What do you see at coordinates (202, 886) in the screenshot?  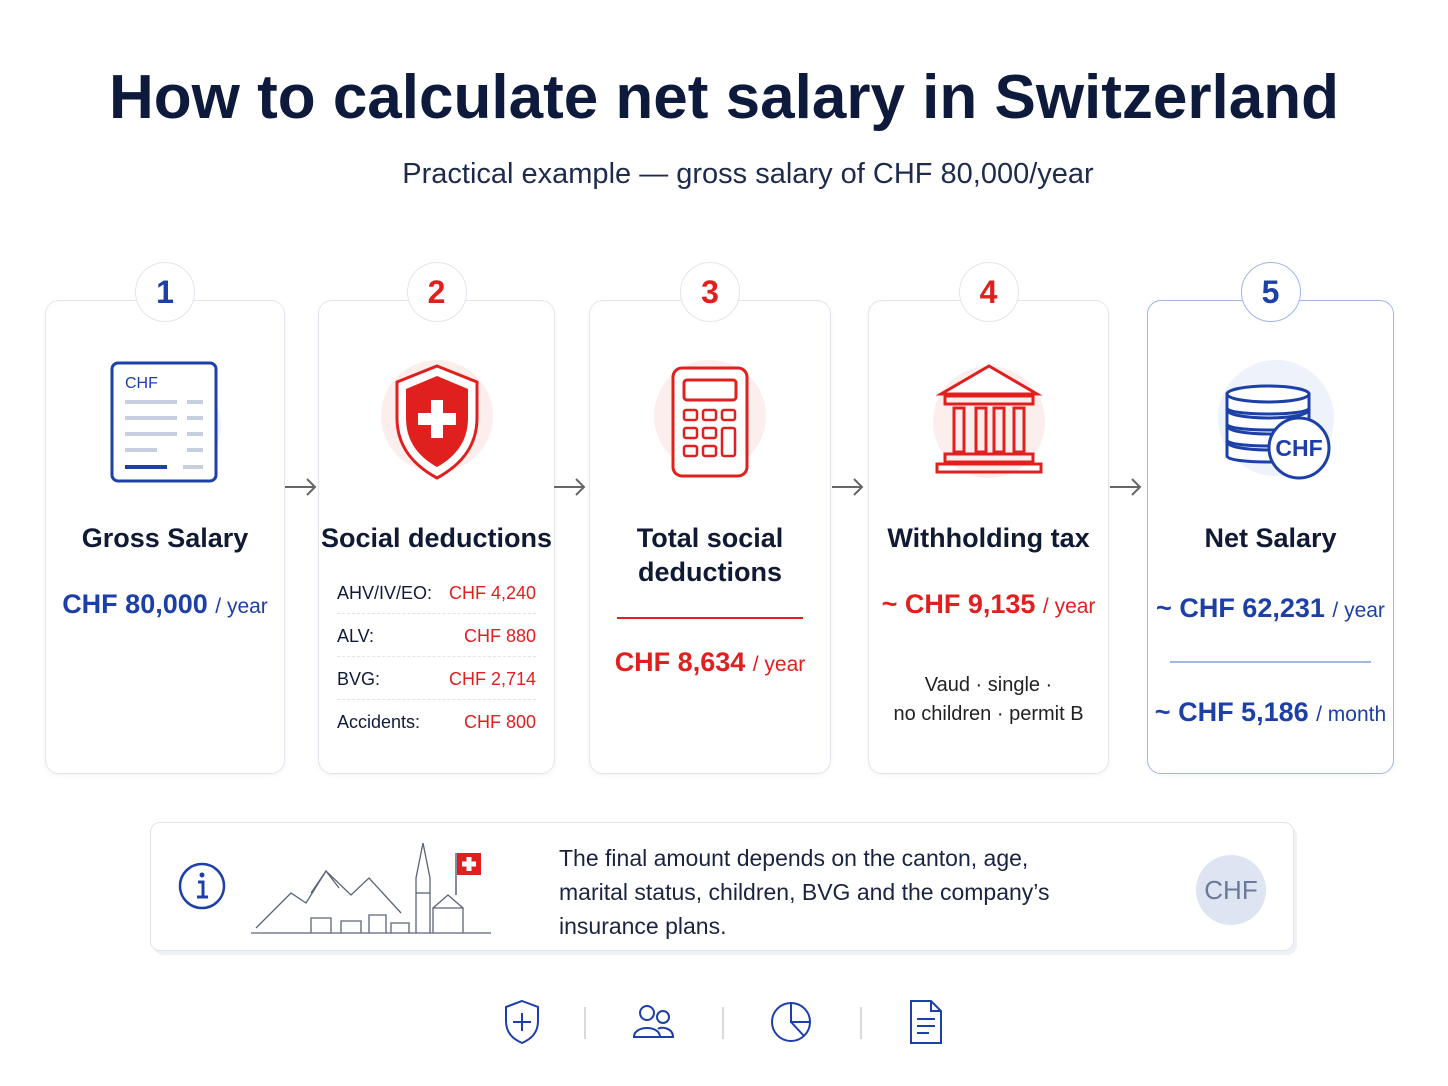 I see `info-icon` at bounding box center [202, 886].